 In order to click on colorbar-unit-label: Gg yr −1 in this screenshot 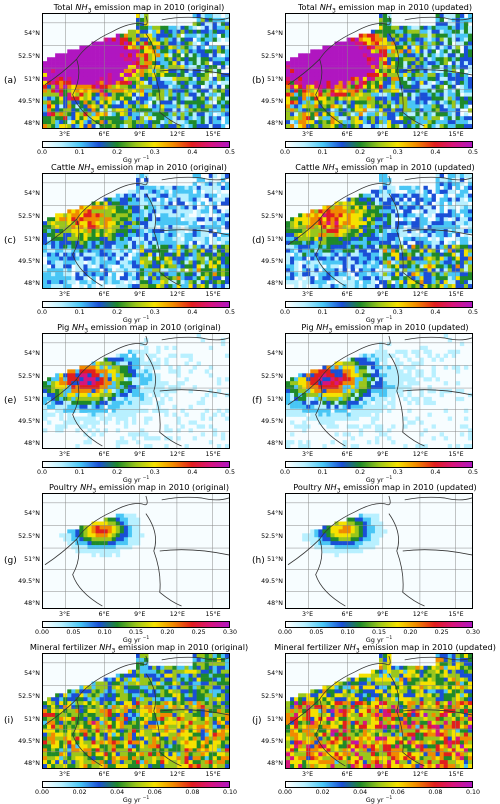, I will do `click(379, 800)`.